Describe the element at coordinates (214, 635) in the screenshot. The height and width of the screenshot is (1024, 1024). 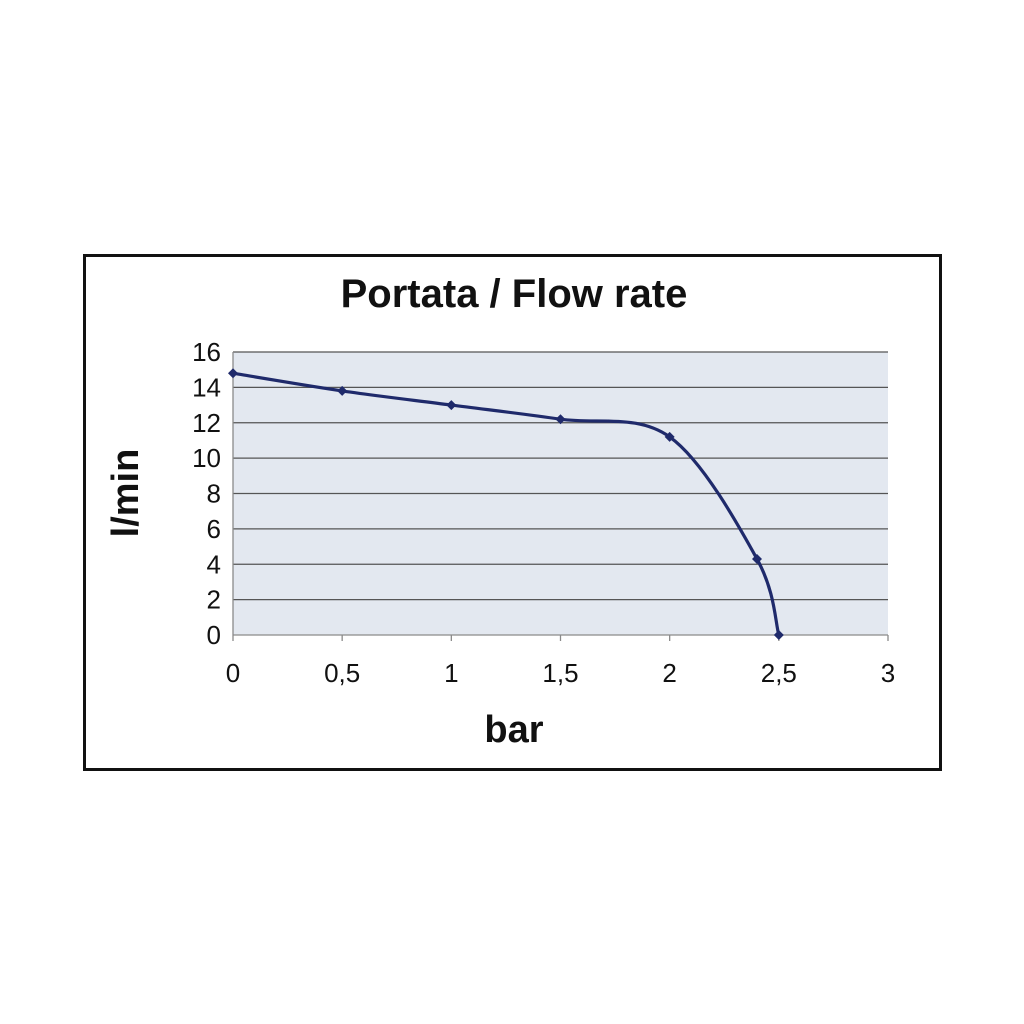
I see `y-tick-label: 0` at that location.